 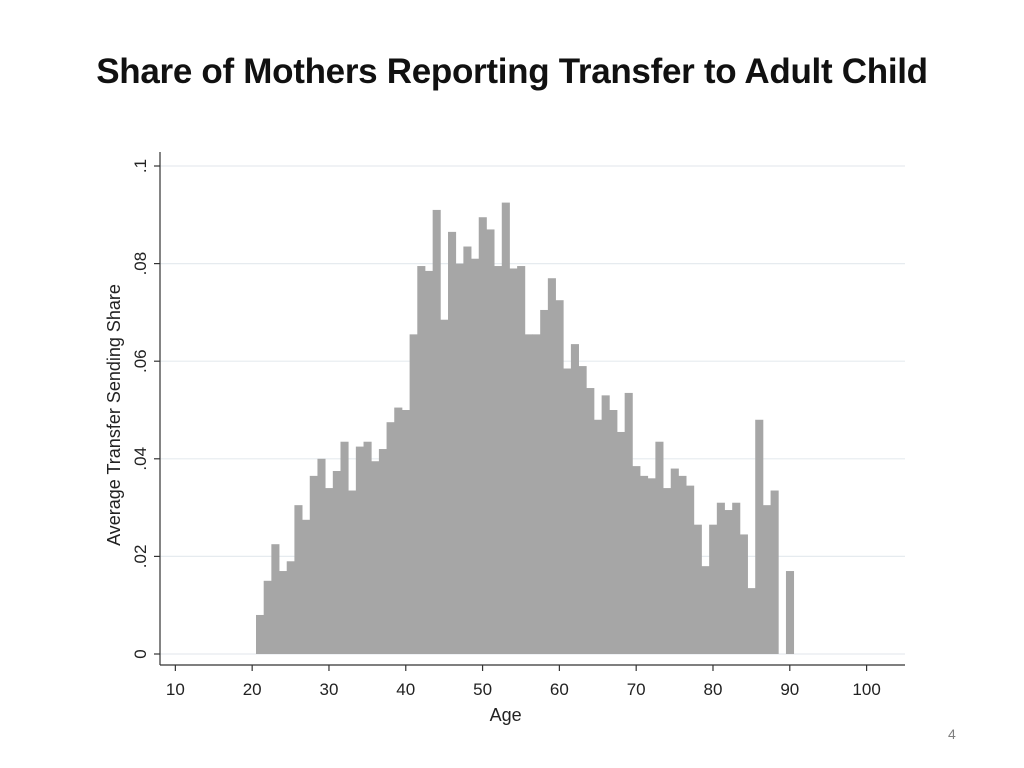 What do you see at coordinates (559, 689) in the screenshot?
I see `x-tick-label: 60` at bounding box center [559, 689].